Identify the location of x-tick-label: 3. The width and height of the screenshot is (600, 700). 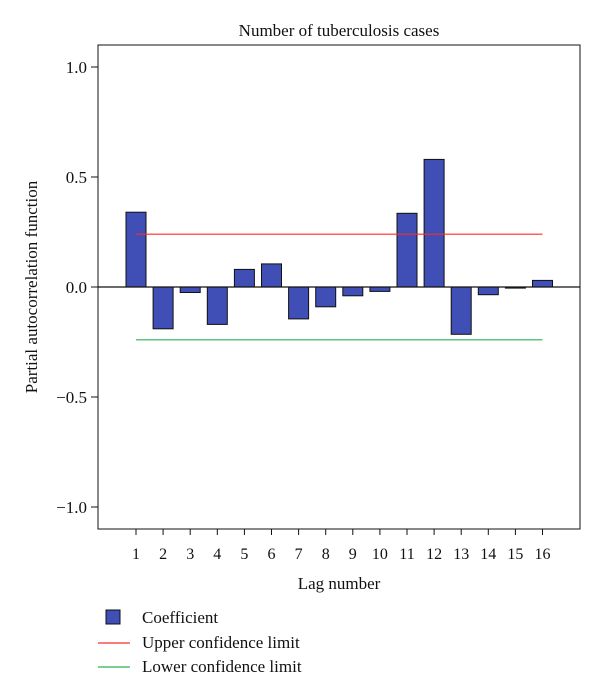
(190, 554).